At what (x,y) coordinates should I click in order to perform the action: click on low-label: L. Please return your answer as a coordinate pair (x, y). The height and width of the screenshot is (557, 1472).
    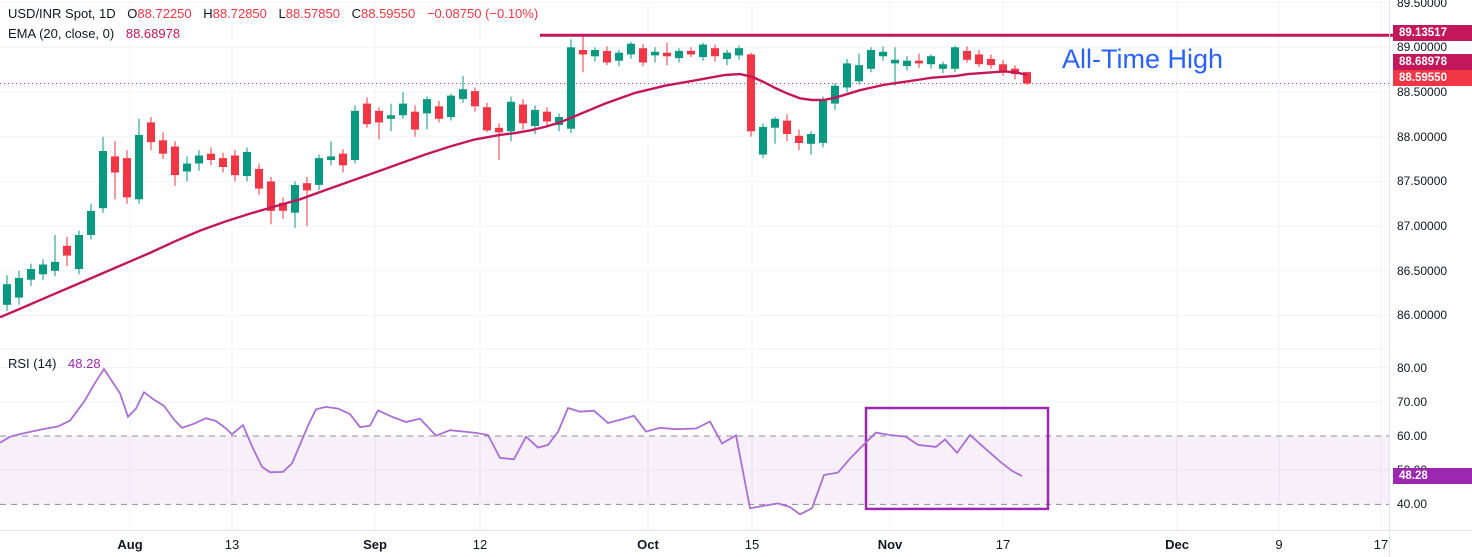
    Looking at the image, I should click on (282, 13).